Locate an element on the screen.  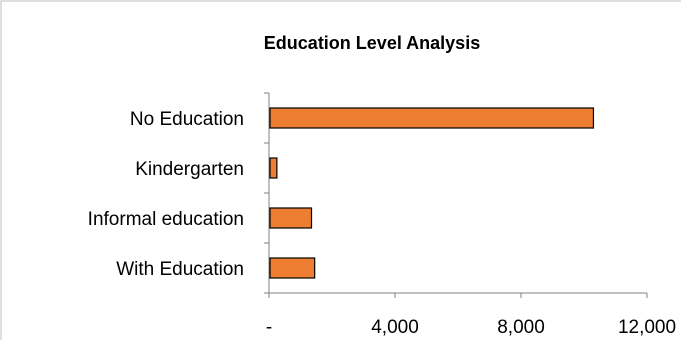
x-tick-label: 12,000 is located at coordinates (647, 327).